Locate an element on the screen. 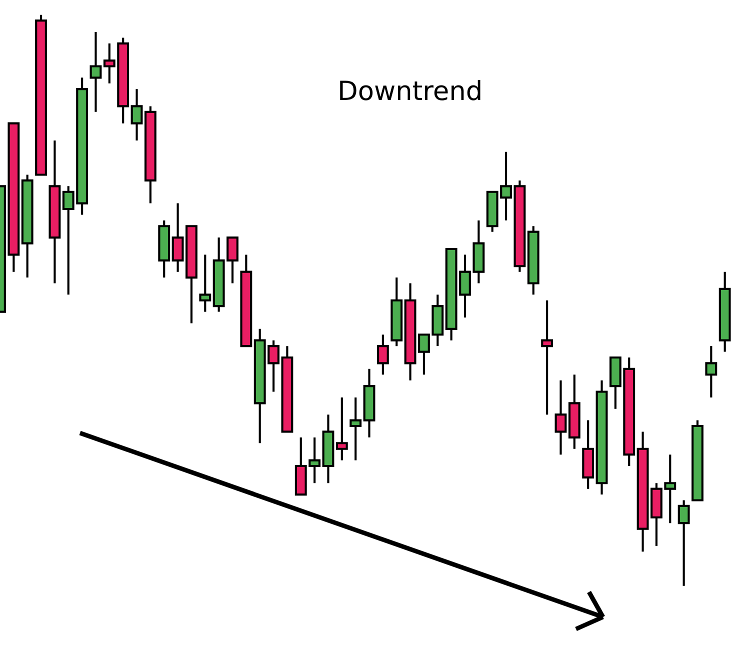 This screenshot has height=667, width=731. text: Downtrend is located at coordinates (410, 90).